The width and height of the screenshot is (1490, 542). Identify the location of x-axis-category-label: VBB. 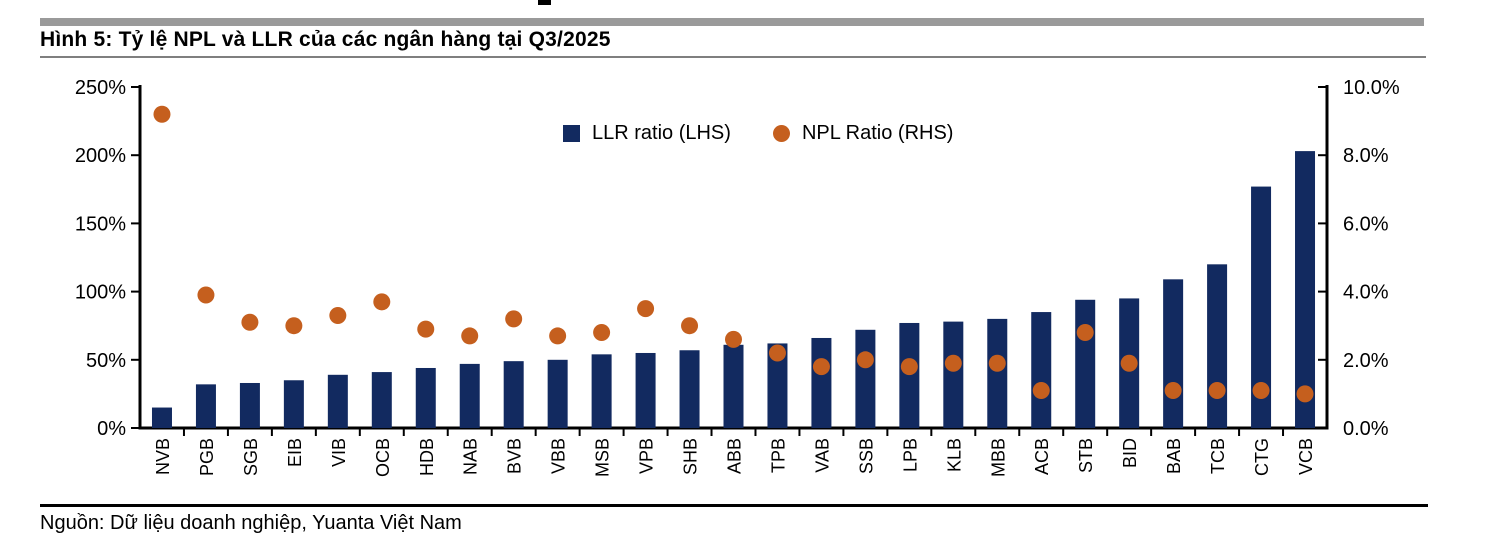
(559, 456).